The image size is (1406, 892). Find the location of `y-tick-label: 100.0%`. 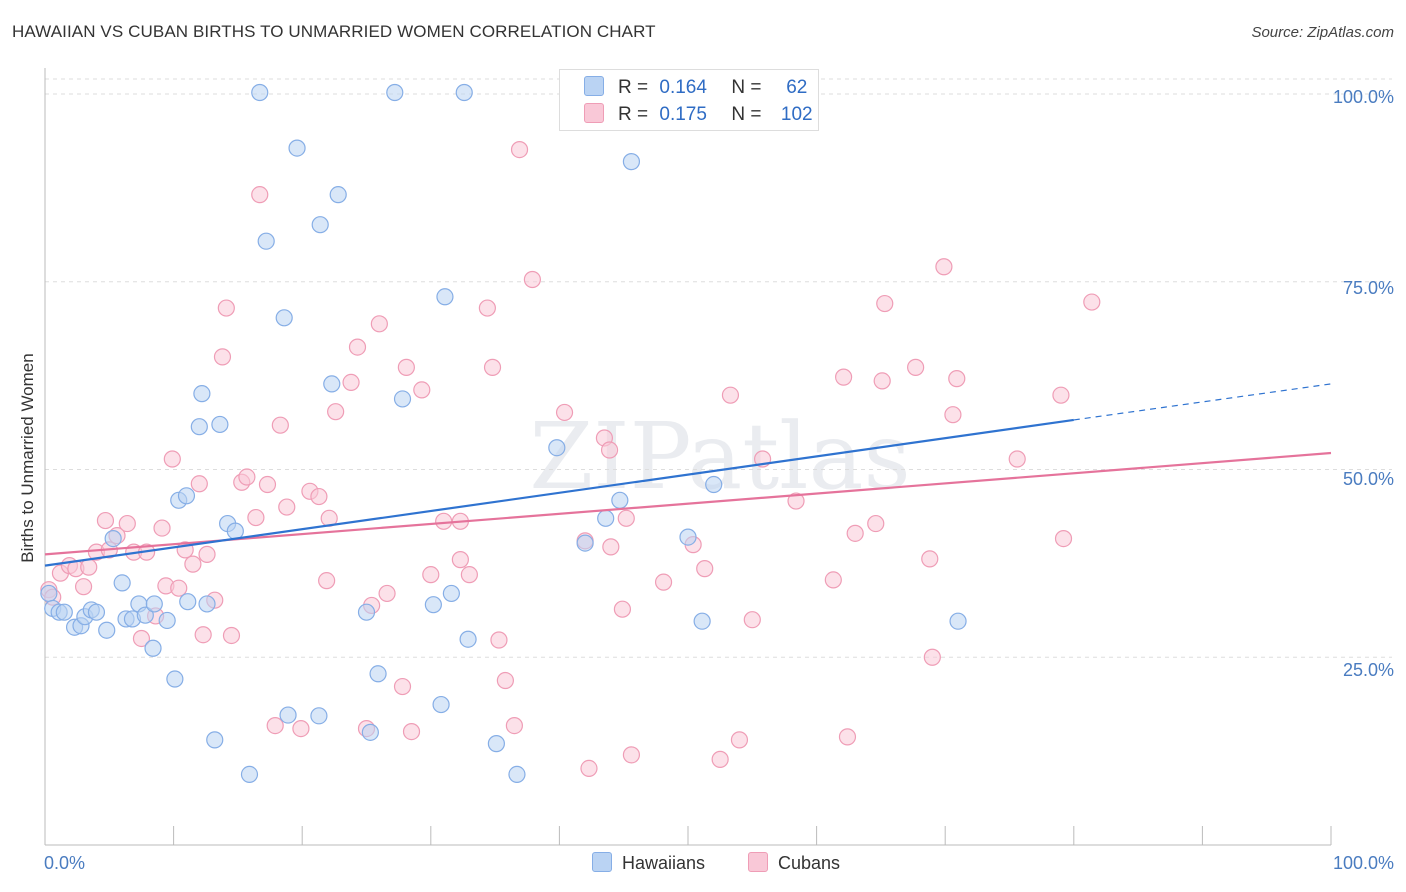

y-tick-label: 100.0% is located at coordinates (1363, 97).